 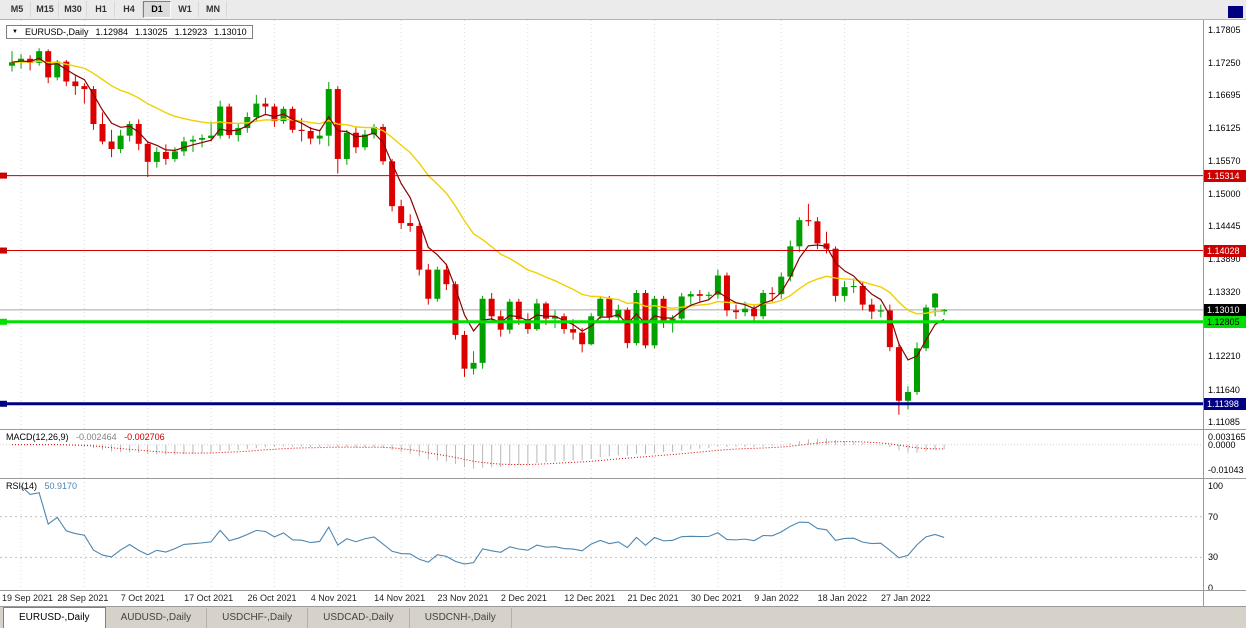 I want to click on macd-value: -0.002464, so click(x=96, y=437).